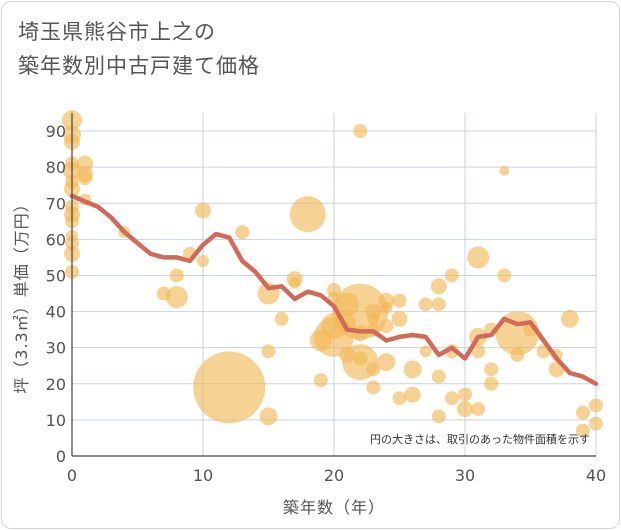 This screenshot has height=530, width=621. What do you see at coordinates (21, 294) in the screenshot?
I see `y-axis-title: 坪（3.3㎡）単価（万円）` at bounding box center [21, 294].